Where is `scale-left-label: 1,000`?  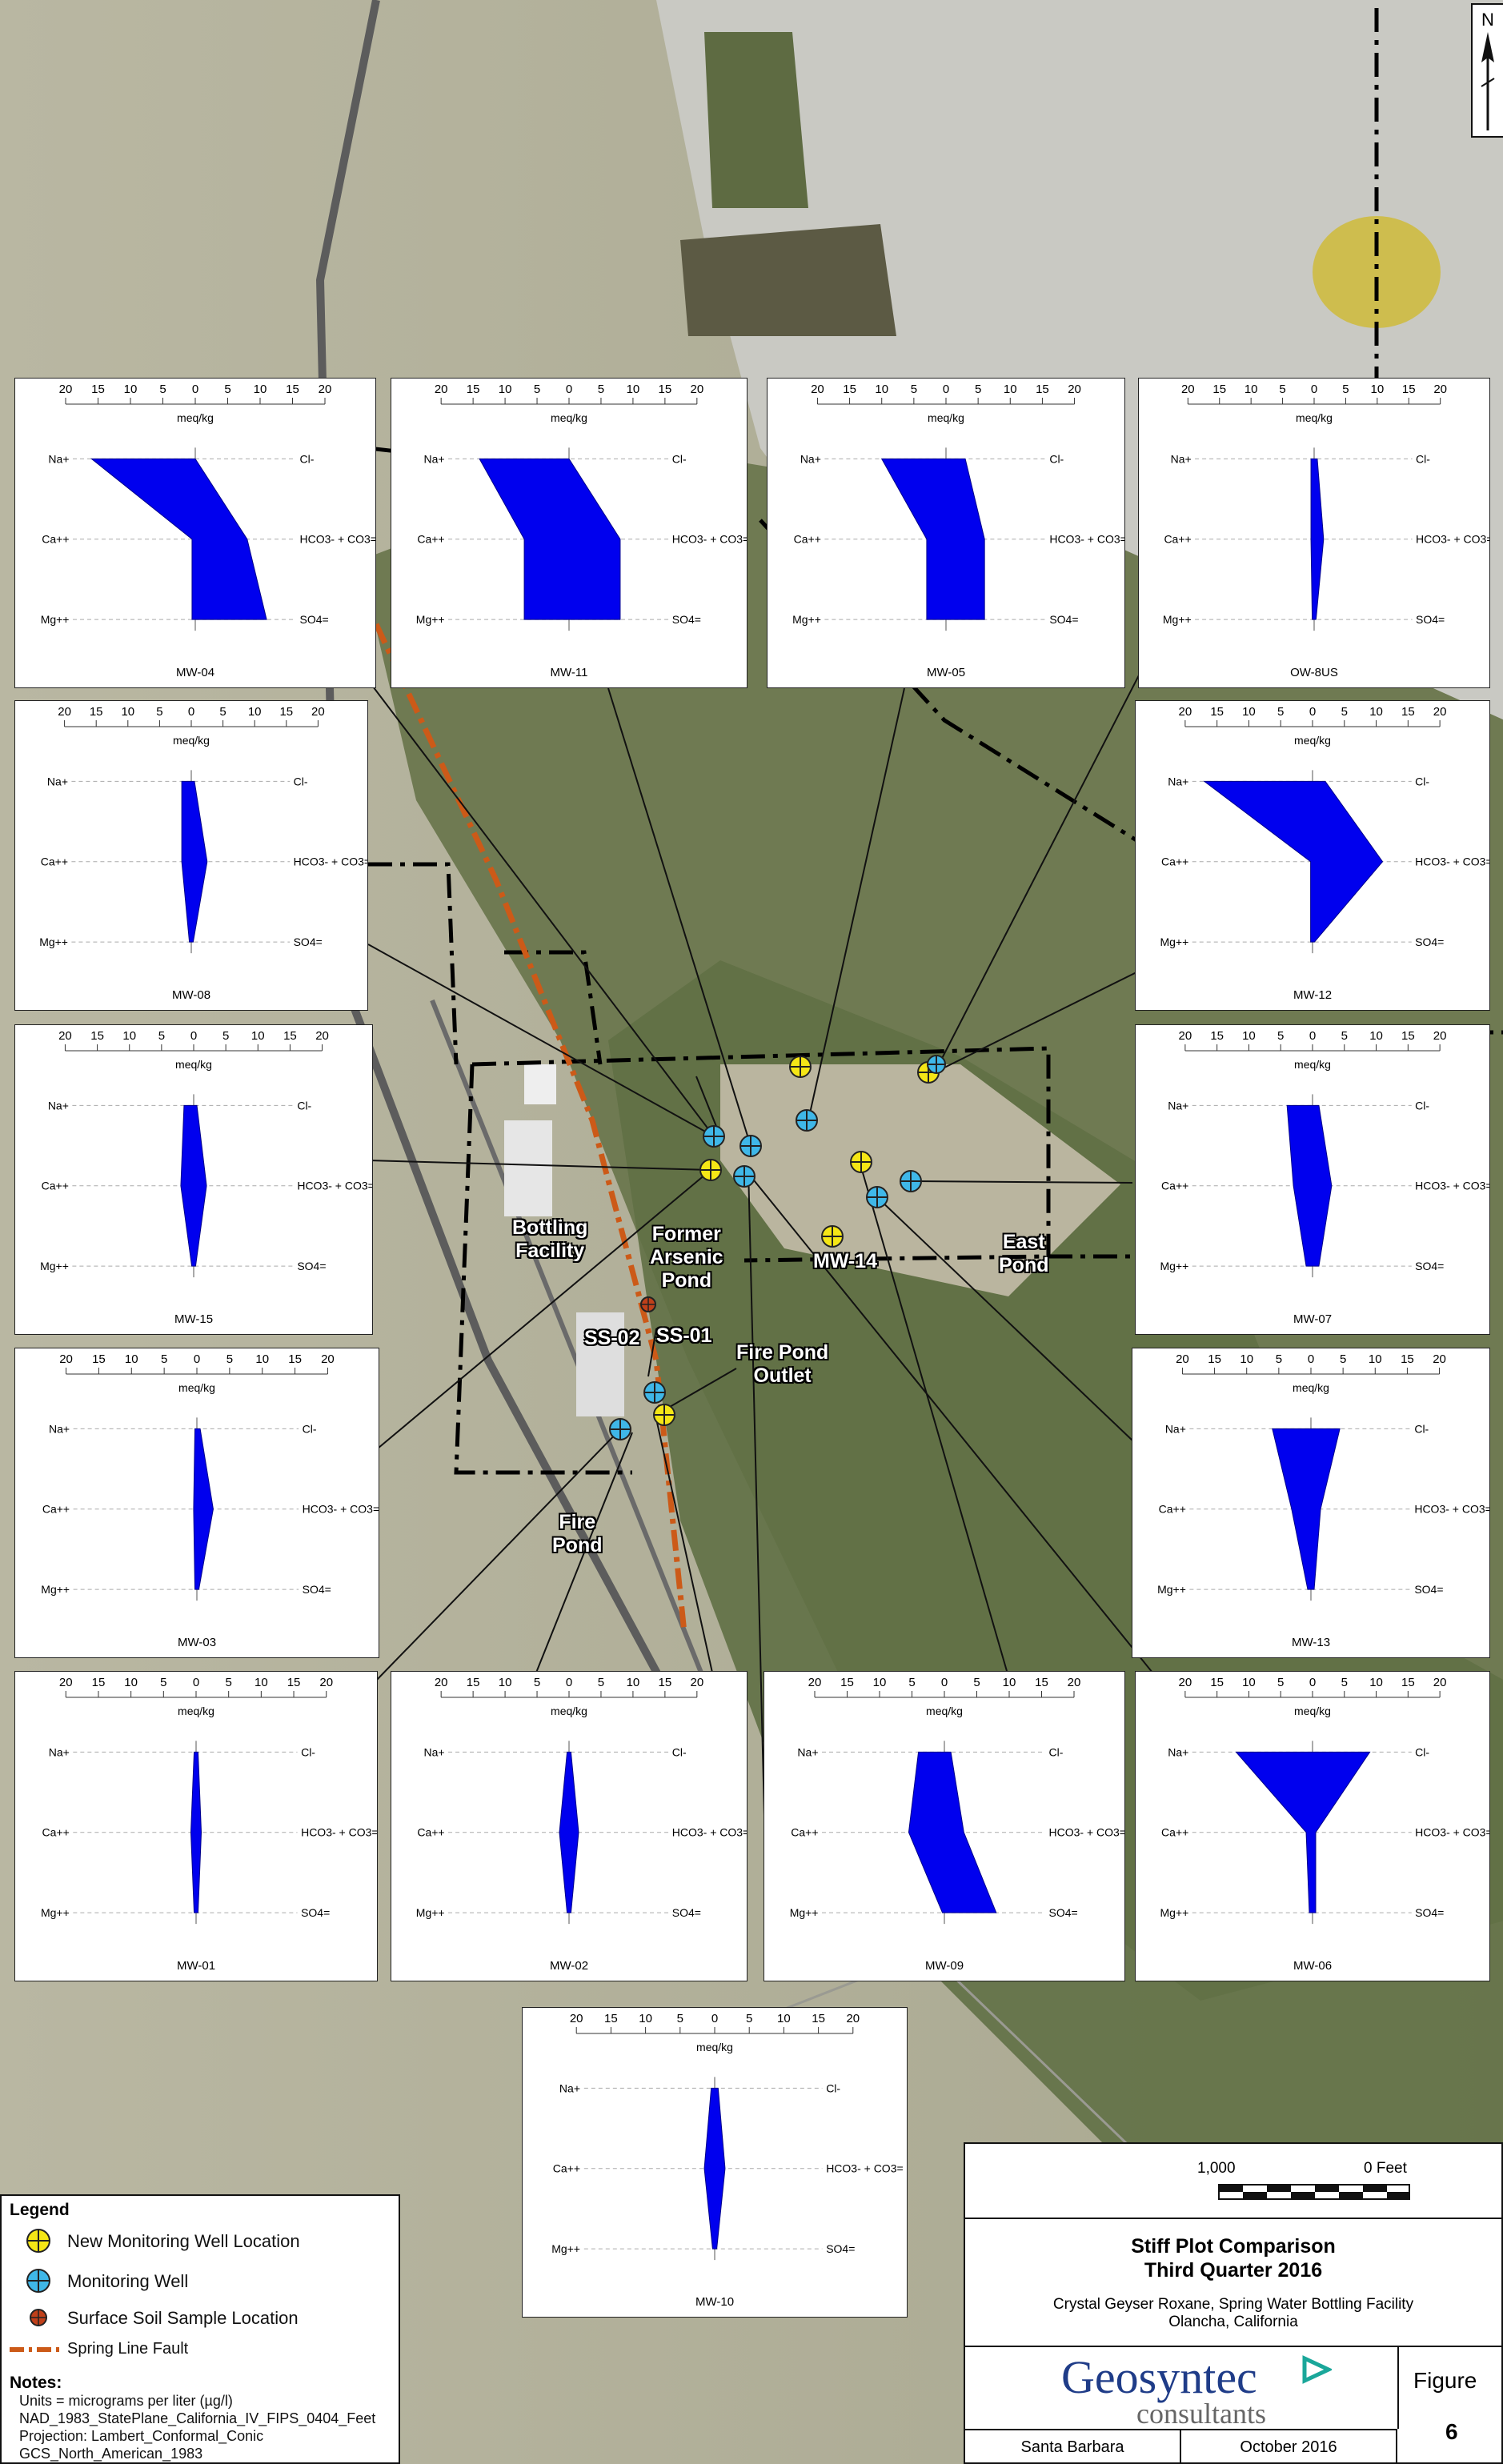
scale-left-label: 1,000 is located at coordinates (1216, 2169).